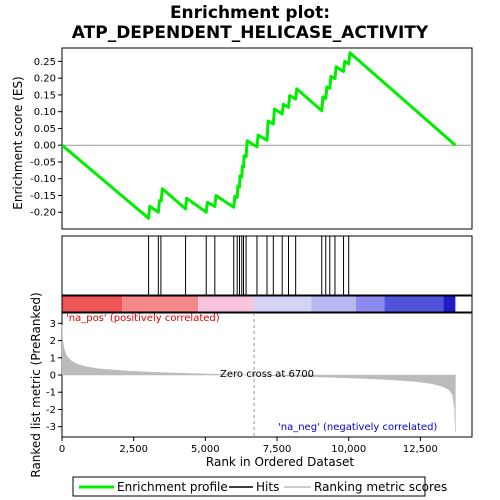 The height and width of the screenshot is (500, 500). Describe the element at coordinates (51, 427) in the screenshot. I see `metric-y-tick-label: -3` at that location.